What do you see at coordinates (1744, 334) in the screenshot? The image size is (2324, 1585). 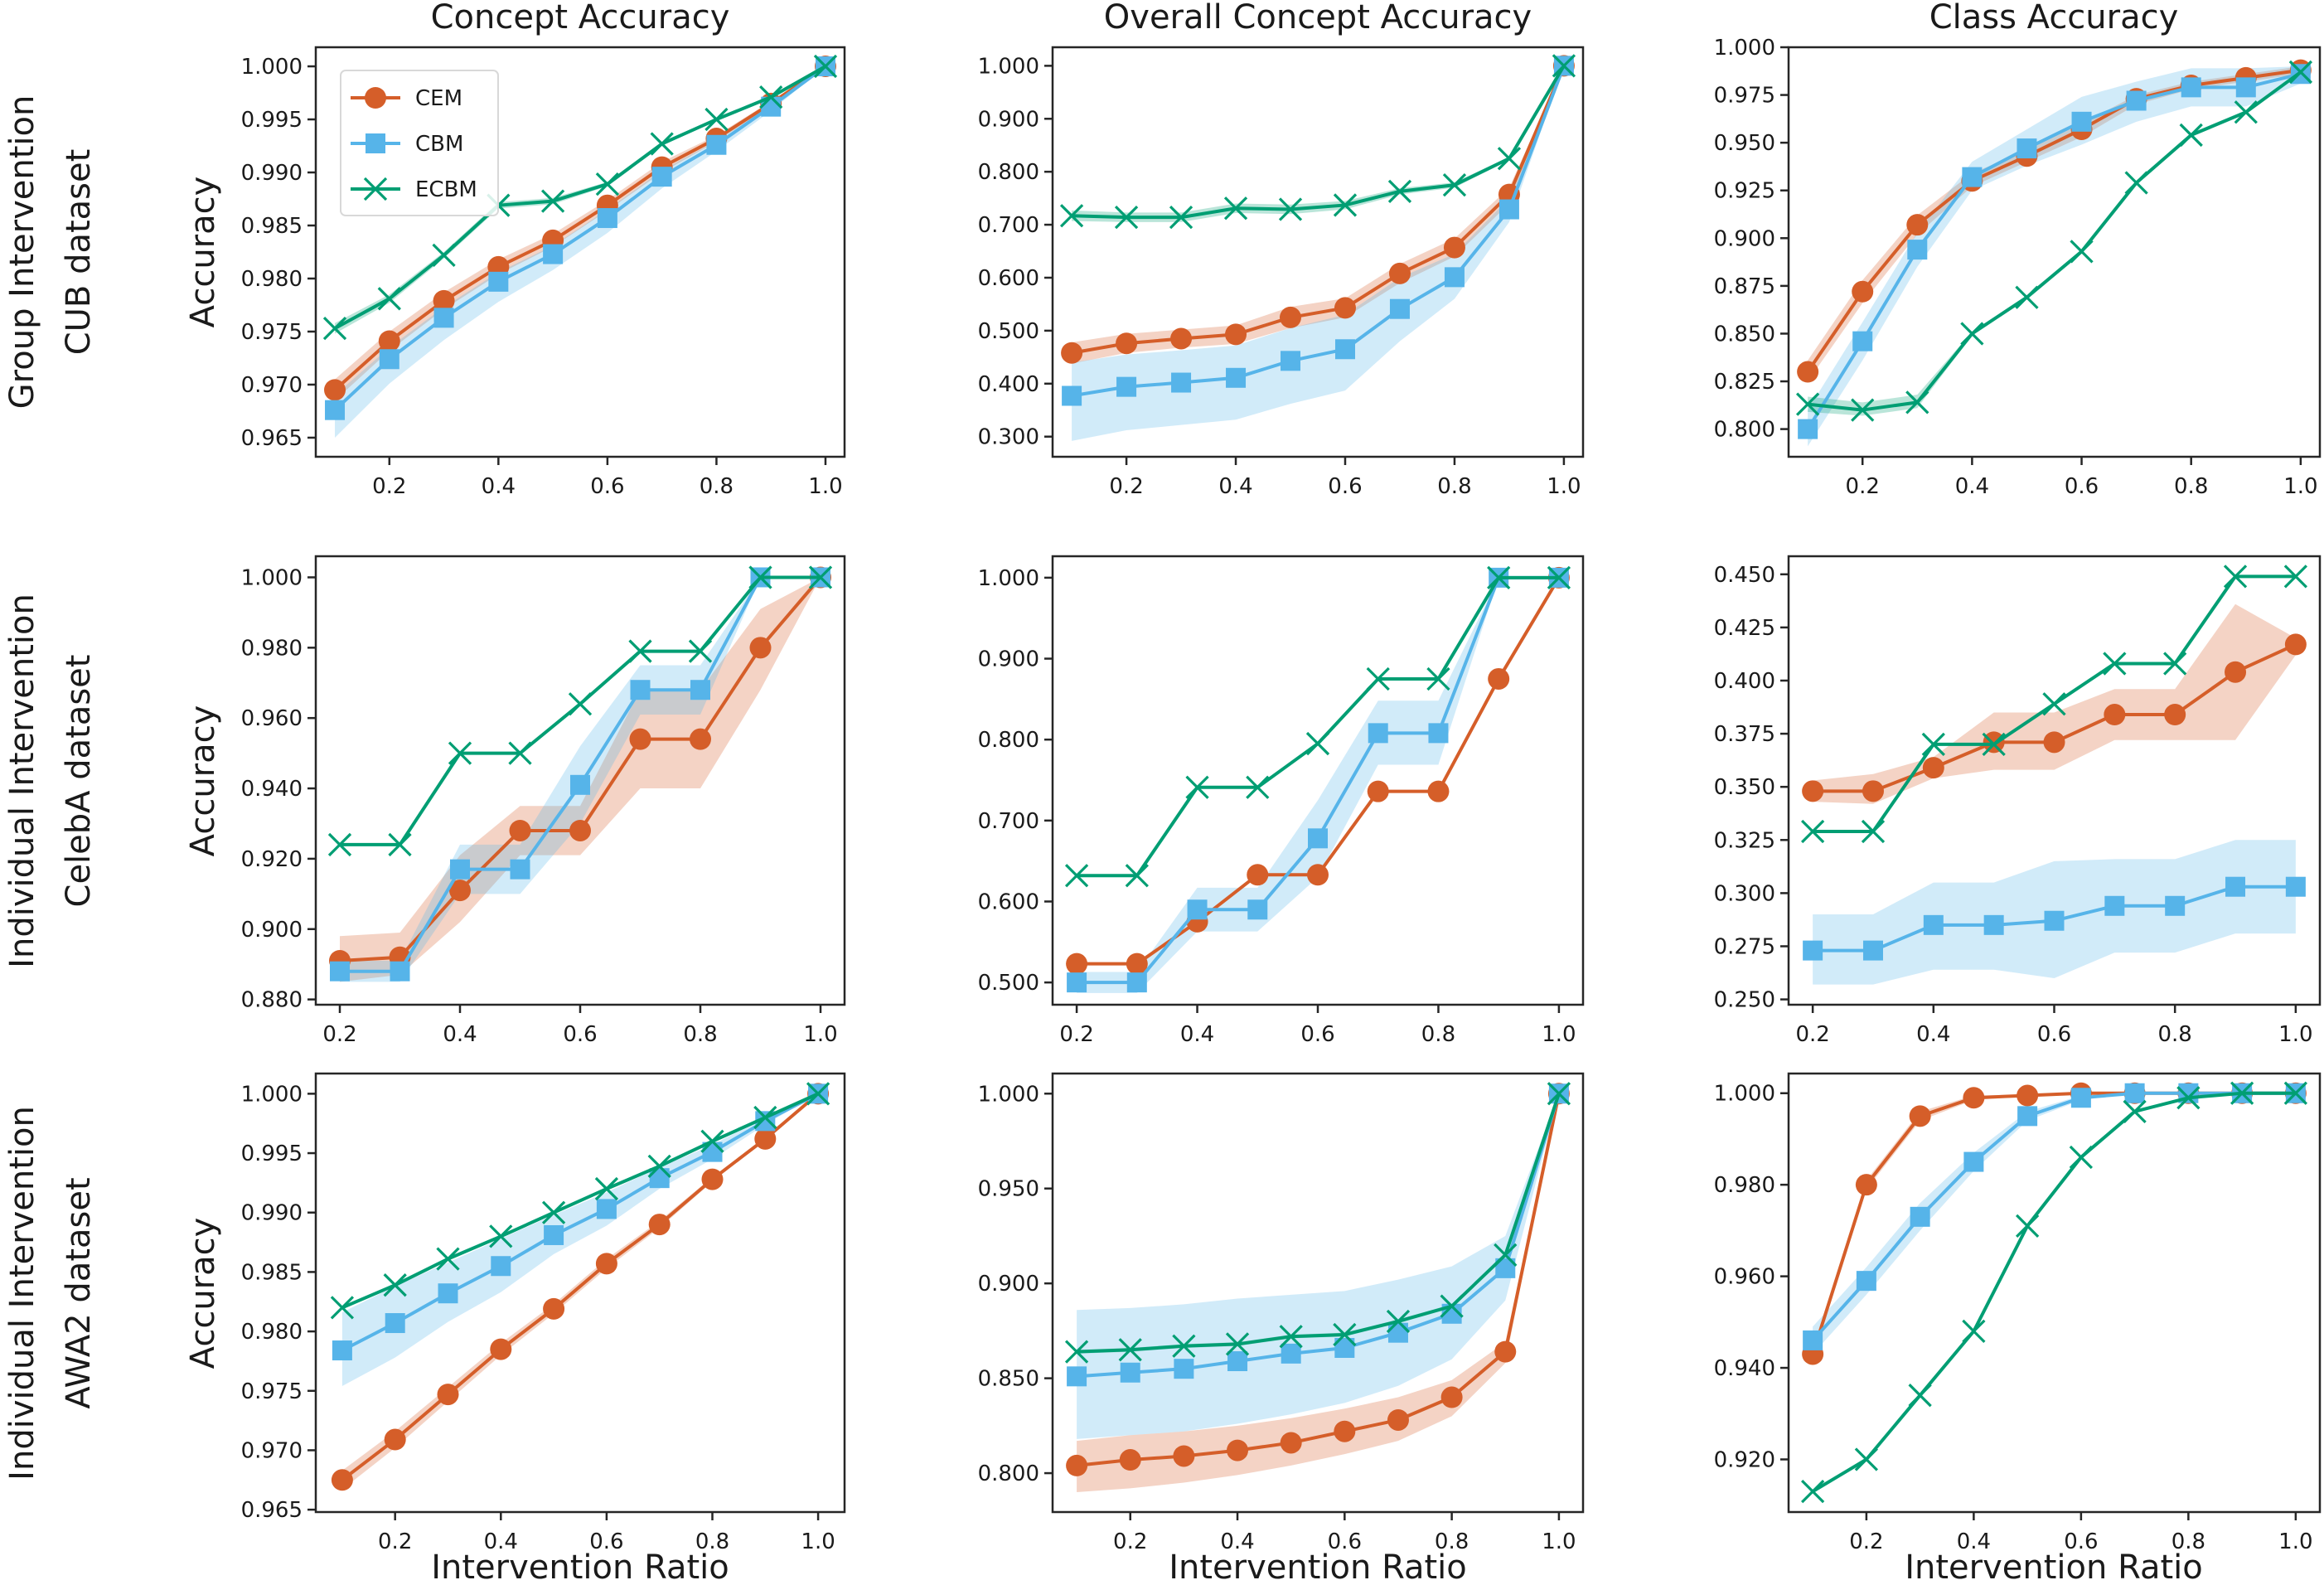 I see `y-tick-label: 0.850` at bounding box center [1744, 334].